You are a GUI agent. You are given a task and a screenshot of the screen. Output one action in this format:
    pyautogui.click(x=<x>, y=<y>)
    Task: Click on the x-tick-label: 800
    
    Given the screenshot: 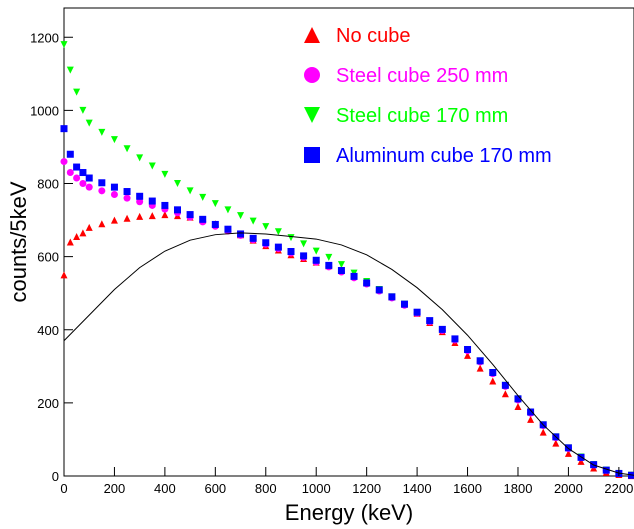 What is the action you would take?
    pyautogui.click(x=266, y=488)
    